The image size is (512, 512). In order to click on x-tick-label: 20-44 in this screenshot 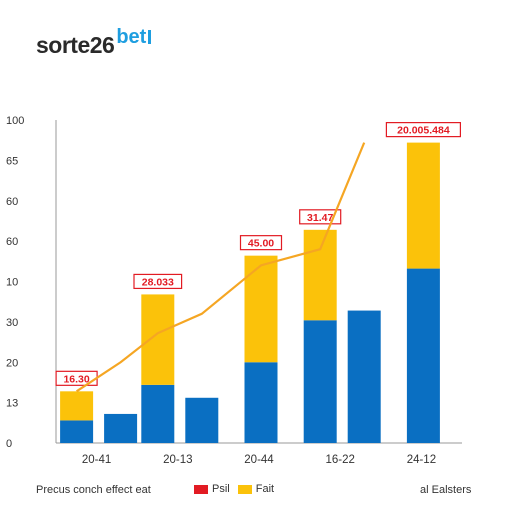, I will do `click(259, 460)`.